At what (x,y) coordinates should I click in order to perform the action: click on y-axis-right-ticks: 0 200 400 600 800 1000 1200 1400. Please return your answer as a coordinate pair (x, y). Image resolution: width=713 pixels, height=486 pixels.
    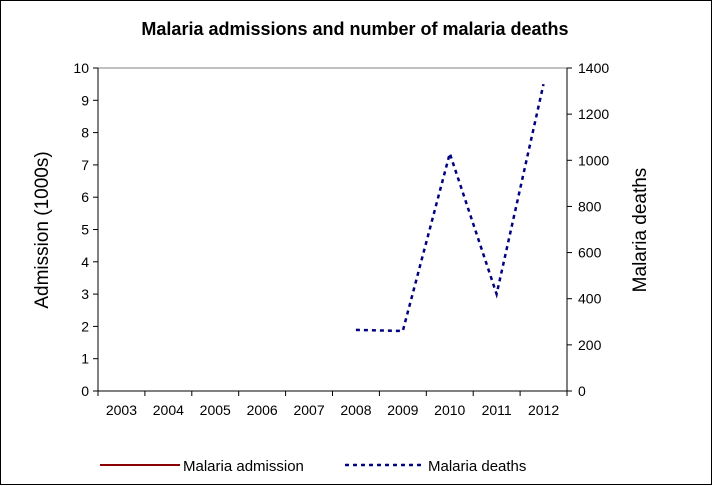
    Looking at the image, I should click on (588, 229).